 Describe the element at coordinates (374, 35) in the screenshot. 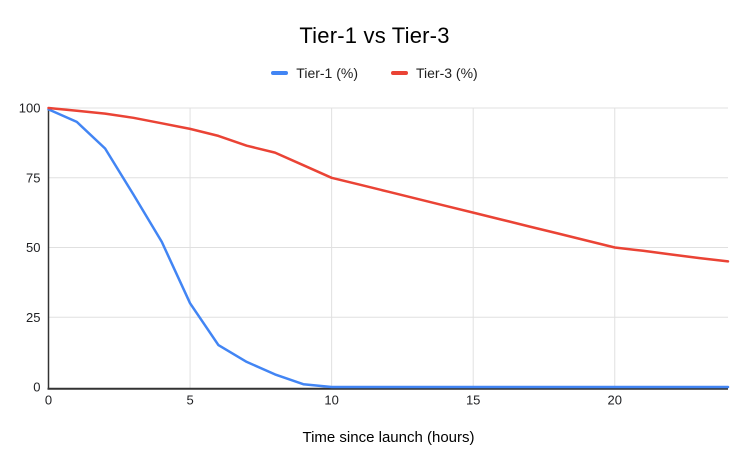

I see `chart-title: Tier-1 vs Tier-3` at that location.